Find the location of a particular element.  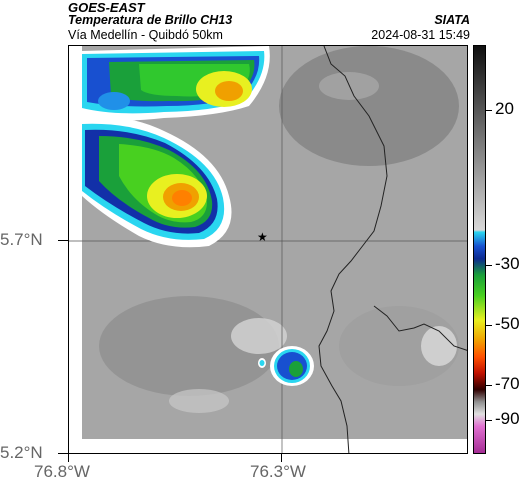

colorbar-label: 20 is located at coordinates (504, 108).